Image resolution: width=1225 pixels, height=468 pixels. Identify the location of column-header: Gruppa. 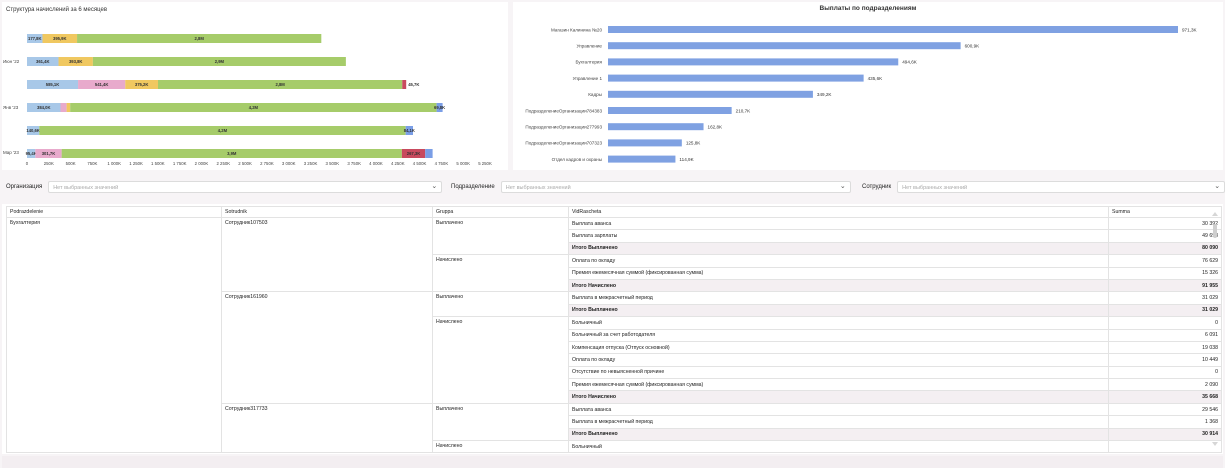
(500, 212).